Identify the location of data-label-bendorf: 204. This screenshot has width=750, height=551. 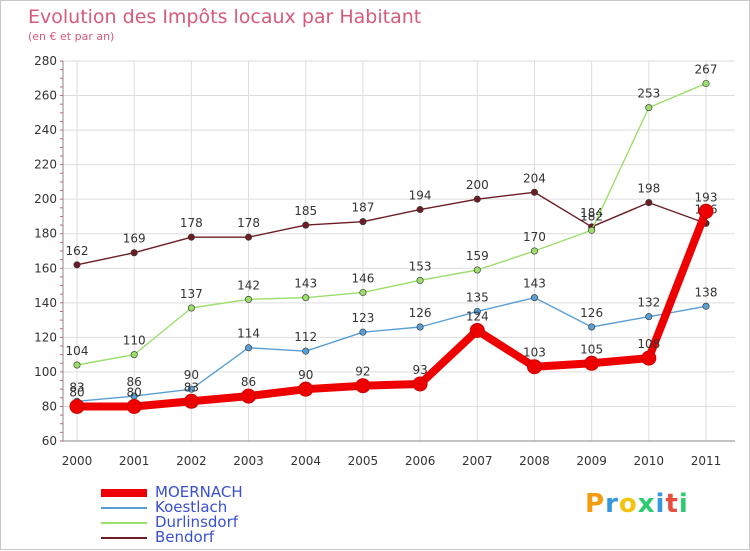
(534, 178).